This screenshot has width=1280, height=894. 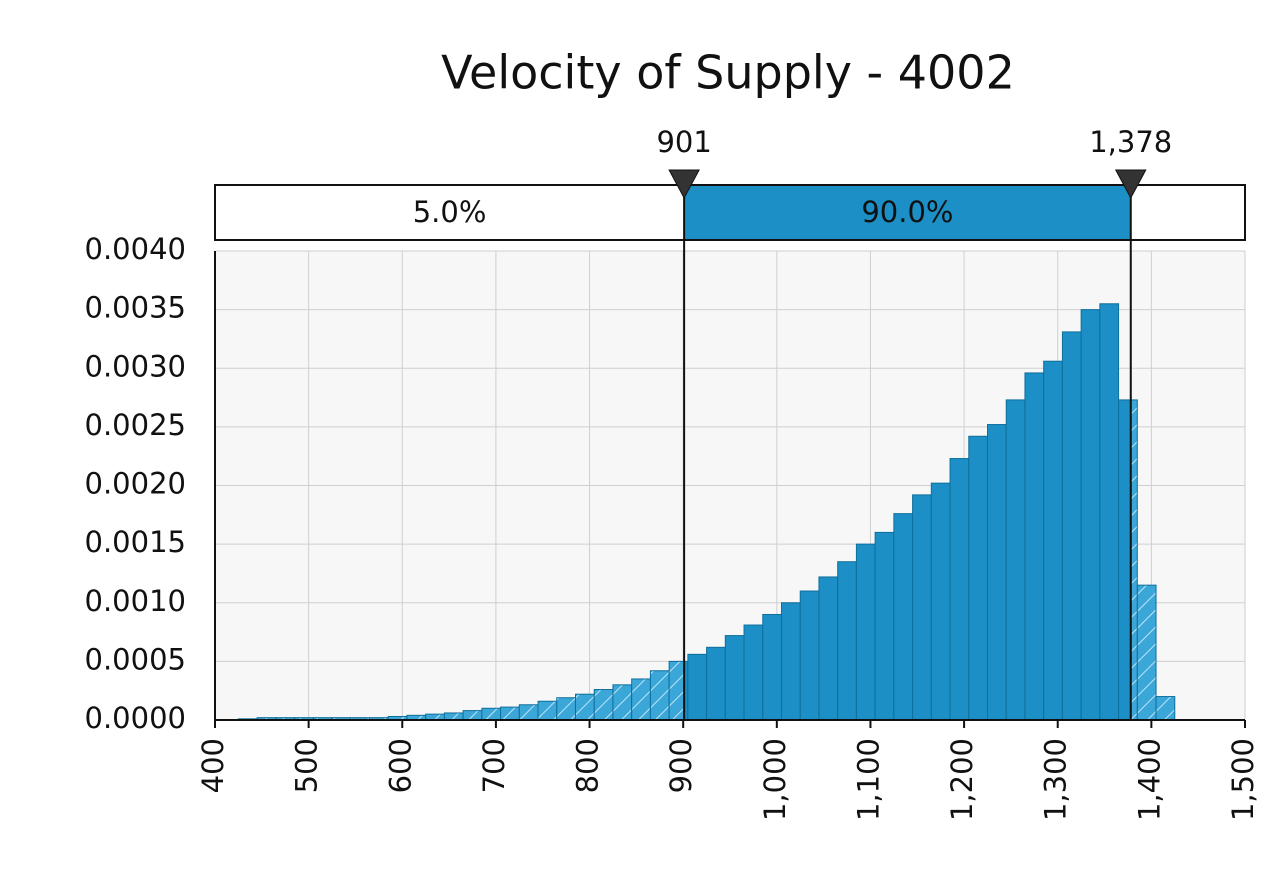 What do you see at coordinates (962, 779) in the screenshot?
I see `x-tick-label: 1,200` at bounding box center [962, 779].